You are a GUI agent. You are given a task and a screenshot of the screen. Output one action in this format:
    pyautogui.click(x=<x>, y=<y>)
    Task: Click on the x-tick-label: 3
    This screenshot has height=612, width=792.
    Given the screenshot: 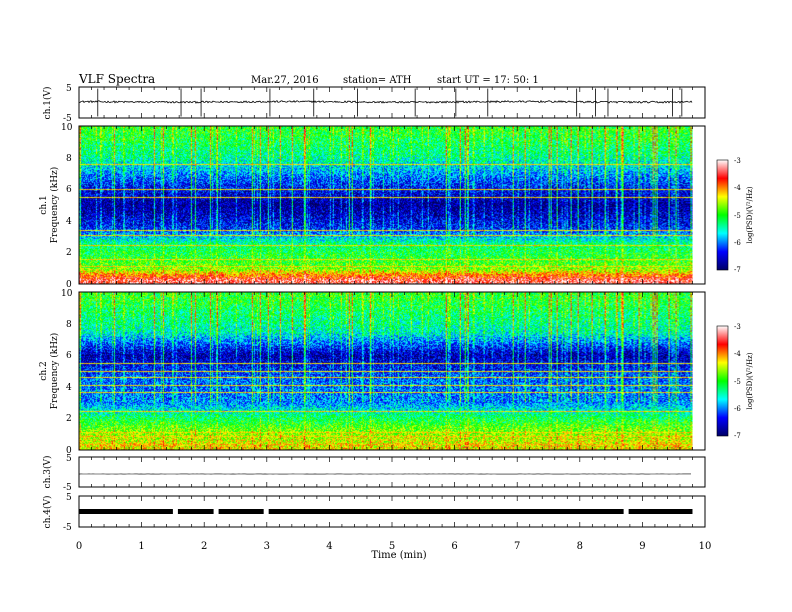 What is the action you would take?
    pyautogui.click(x=267, y=546)
    